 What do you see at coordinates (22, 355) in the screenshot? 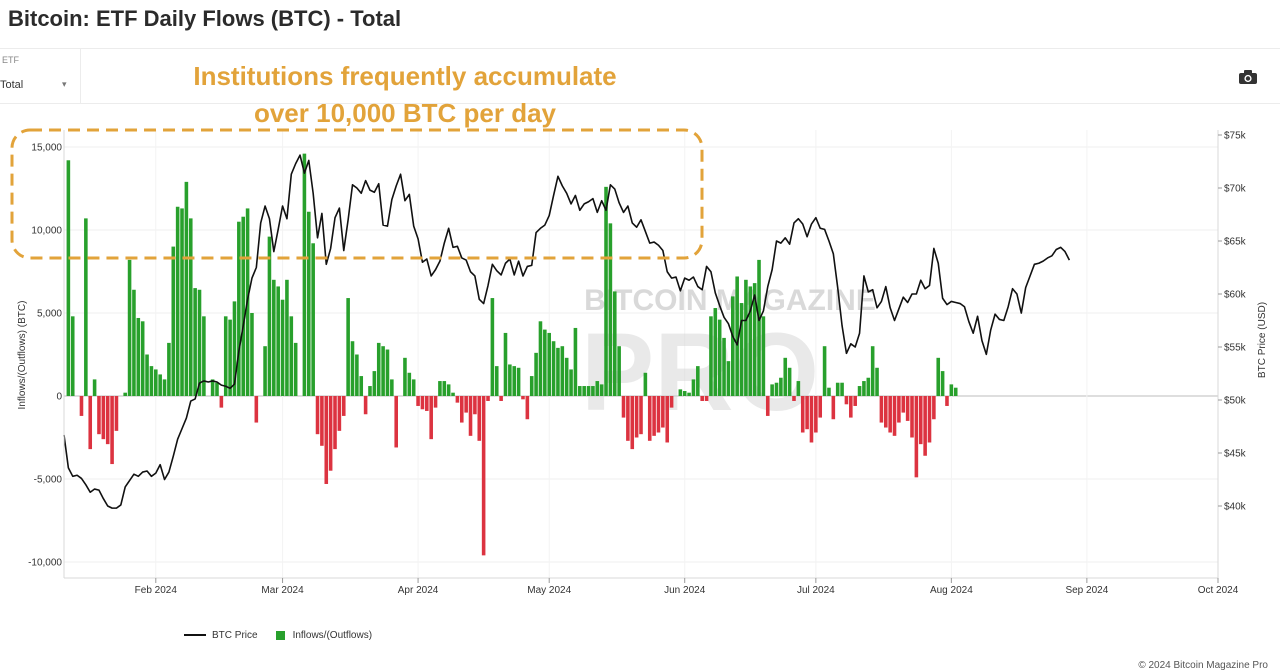
I see `y-left-axis-title: Inflows/(Outflows) (BTC)` at bounding box center [22, 355].